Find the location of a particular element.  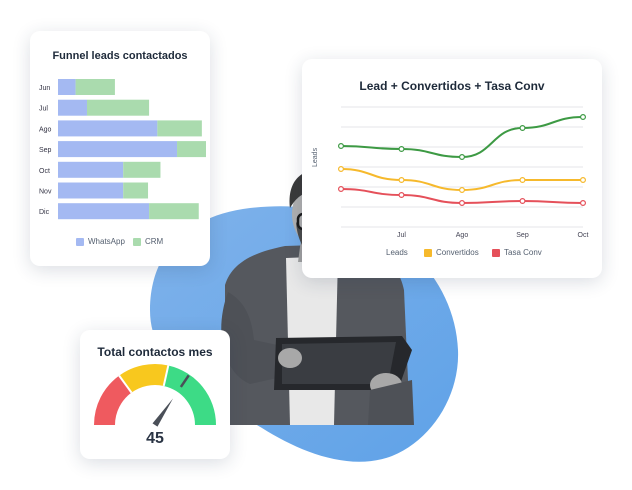

lead-chart-y-axis-label: Leads is located at coordinates (315, 157).